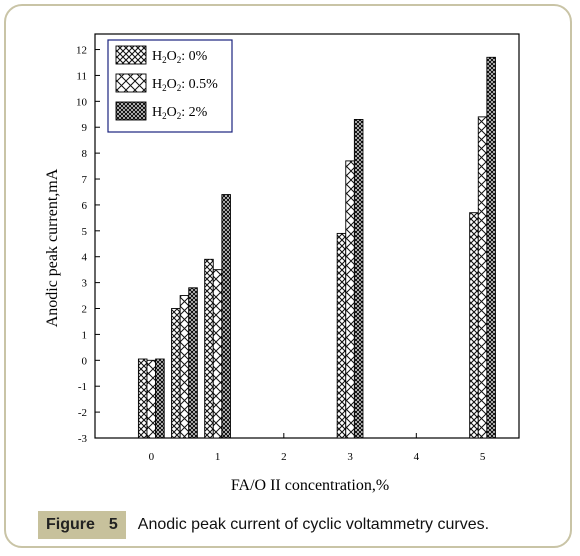 This screenshot has width=580, height=556. What do you see at coordinates (85, 335) in the screenshot?
I see `y-tick-label: 1` at bounding box center [85, 335].